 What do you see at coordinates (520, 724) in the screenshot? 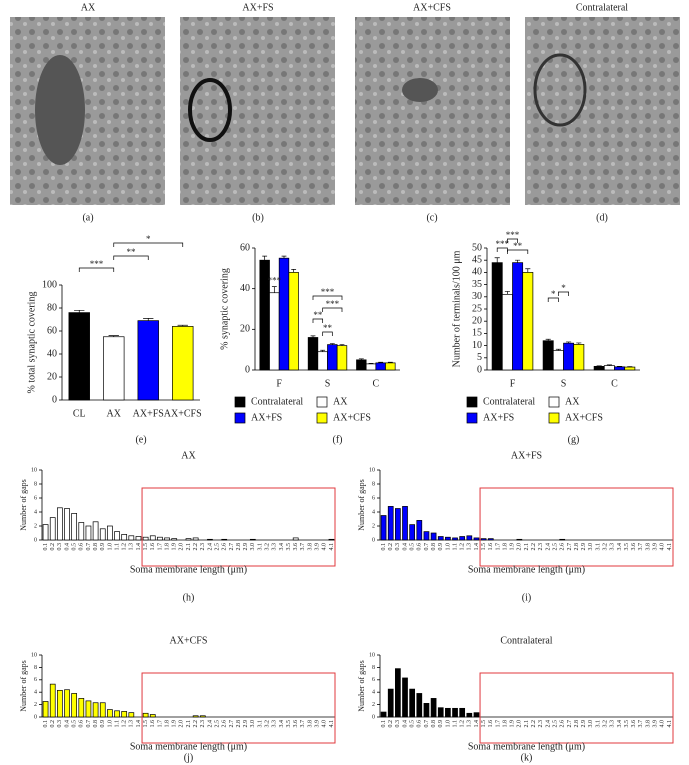
I see `x-tick-label: 2.0` at bounding box center [520, 724].